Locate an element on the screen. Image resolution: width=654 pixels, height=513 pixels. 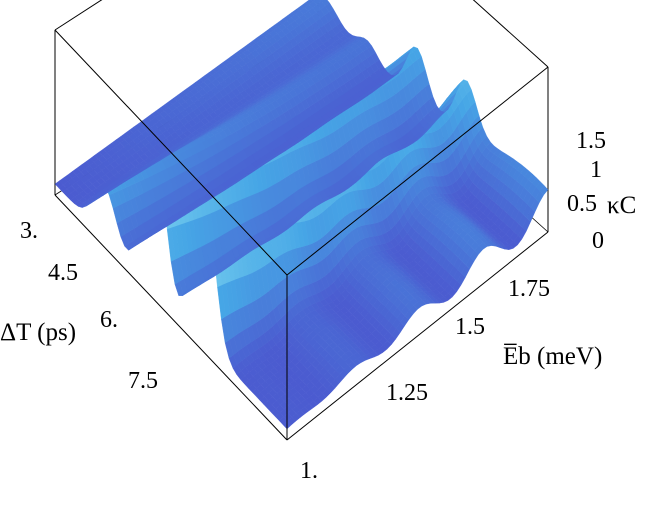
y-tick-label: 1.25 is located at coordinates (407, 393).